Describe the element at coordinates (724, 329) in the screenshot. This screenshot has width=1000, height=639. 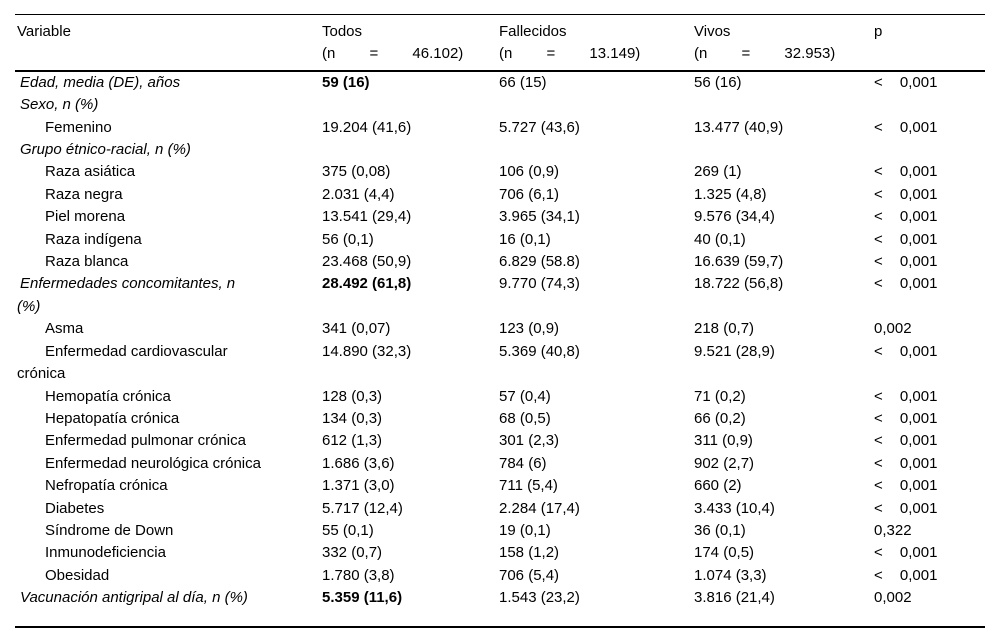
I see `vivos-value-cell: 218 (0,7)` at that location.